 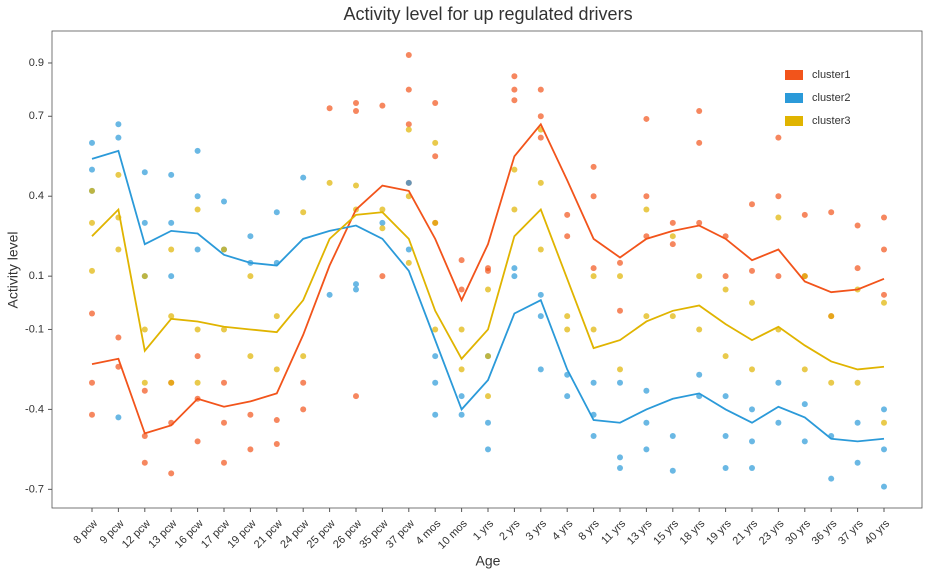 What do you see at coordinates (36, 63) in the screenshot?
I see `y-tick-label: 0.9` at bounding box center [36, 63].